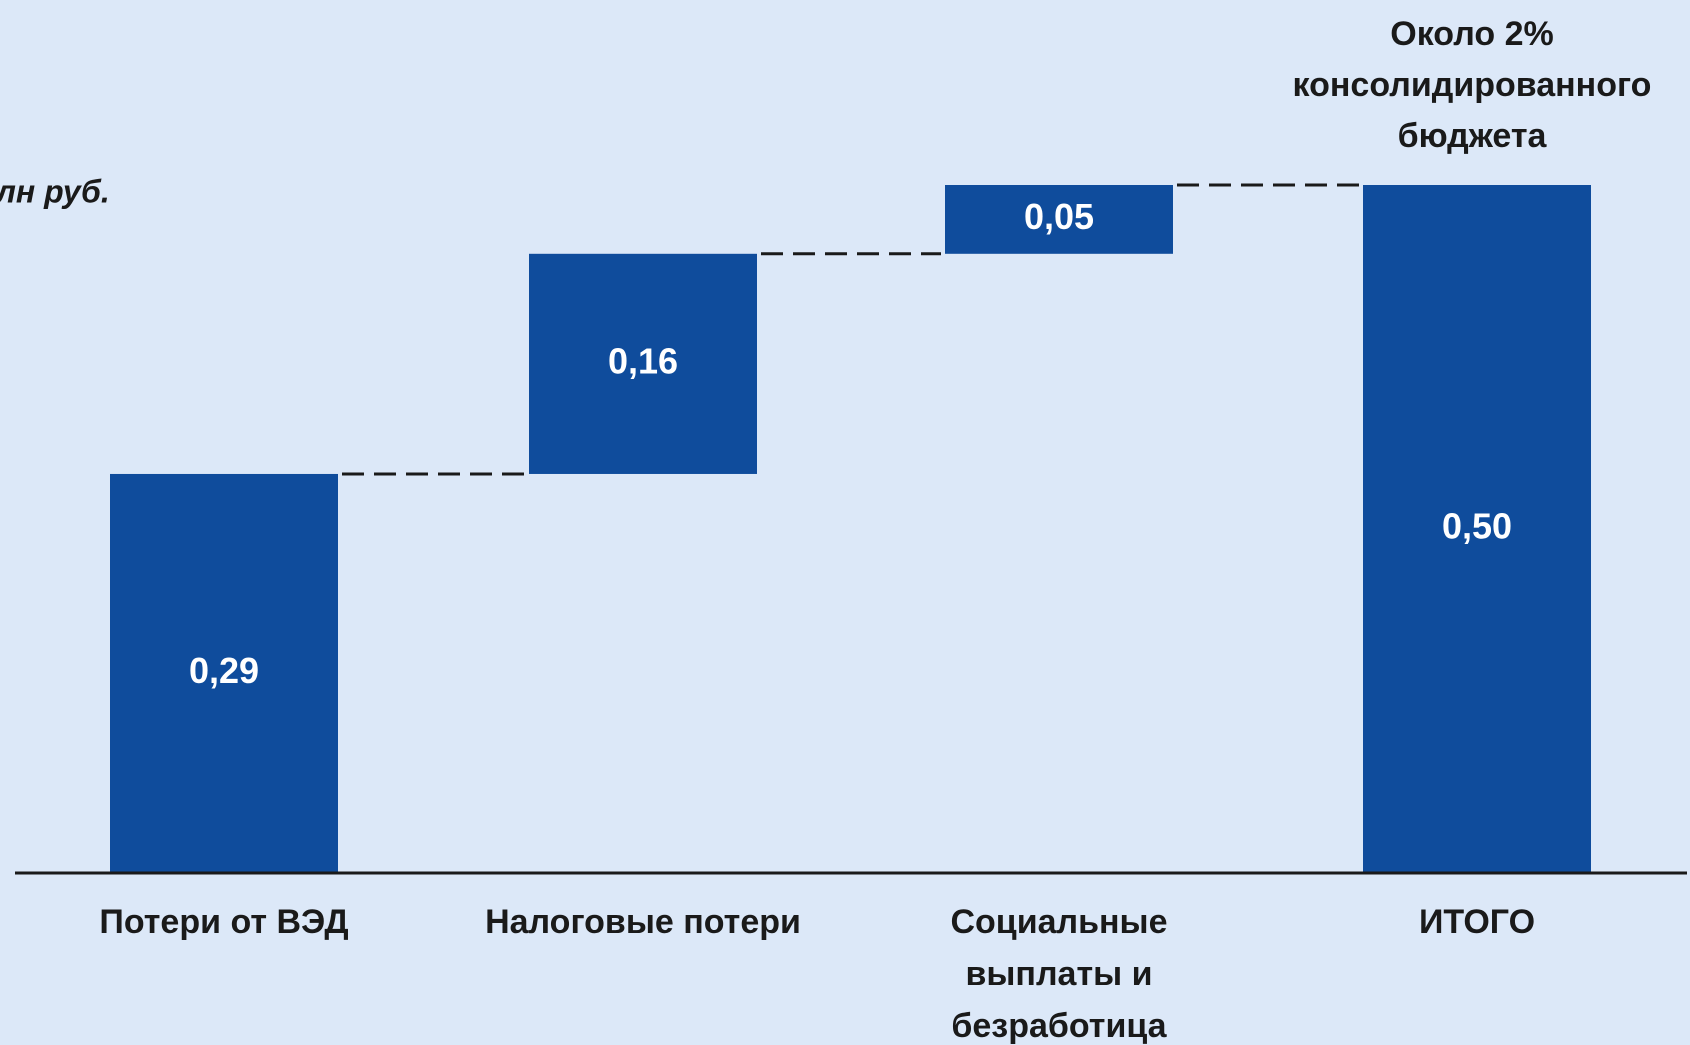 Image resolution: width=1690 pixels, height=1045 pixels. I want to click on value-label: 0,29, so click(224, 670).